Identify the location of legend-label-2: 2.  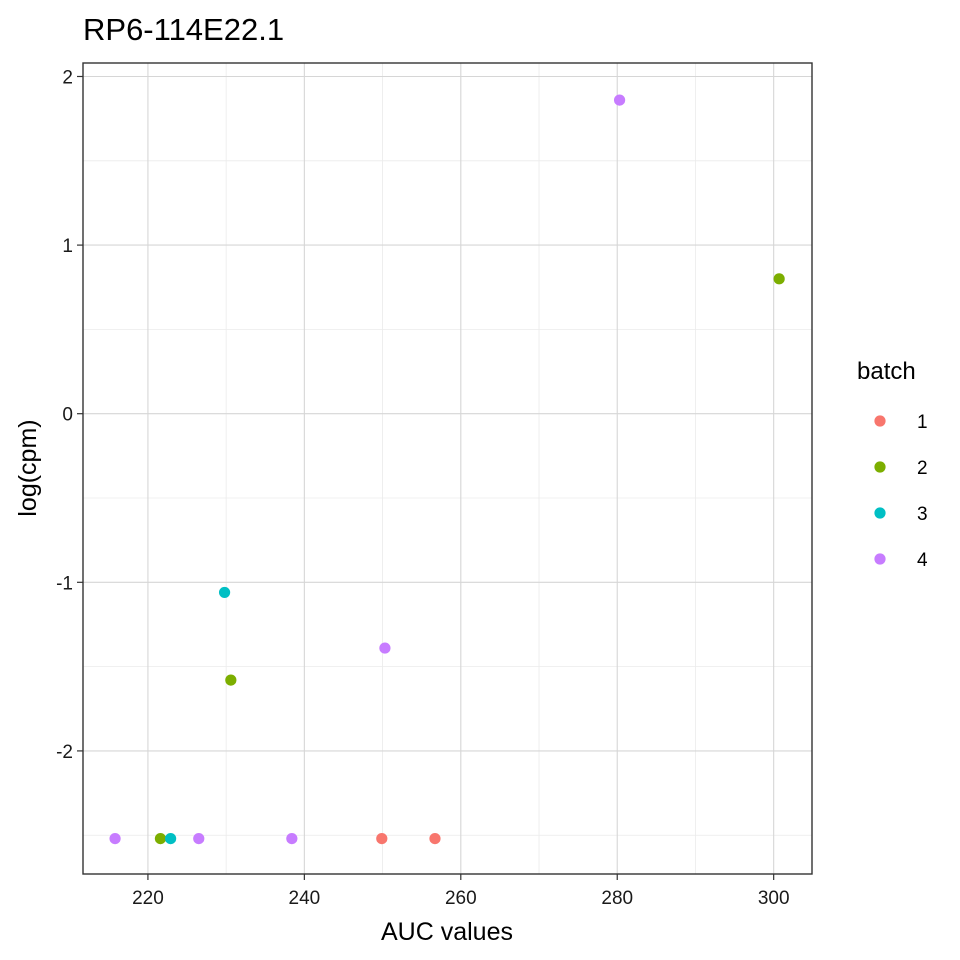
(922, 468).